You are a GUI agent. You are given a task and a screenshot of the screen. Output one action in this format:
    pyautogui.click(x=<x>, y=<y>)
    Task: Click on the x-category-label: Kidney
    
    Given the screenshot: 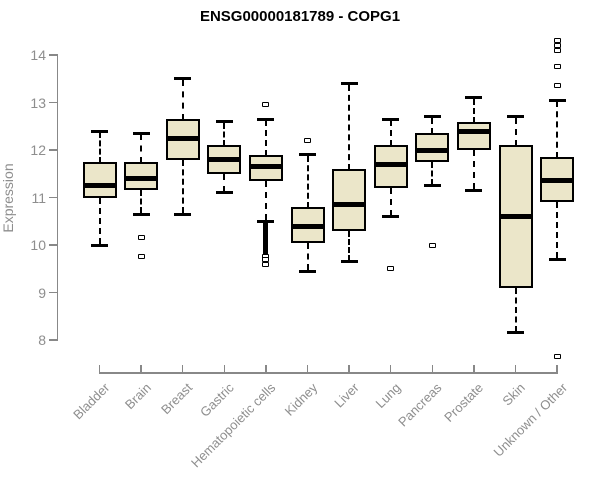 What is the action you would take?
    pyautogui.click(x=301, y=399)
    